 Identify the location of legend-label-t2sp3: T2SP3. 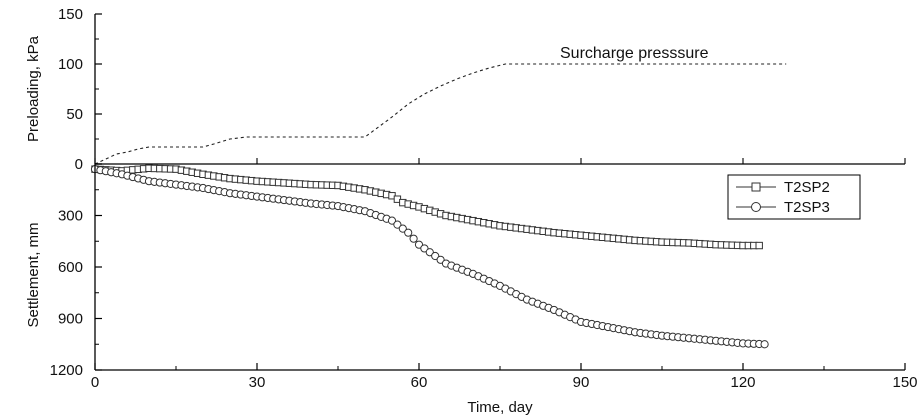
(807, 207).